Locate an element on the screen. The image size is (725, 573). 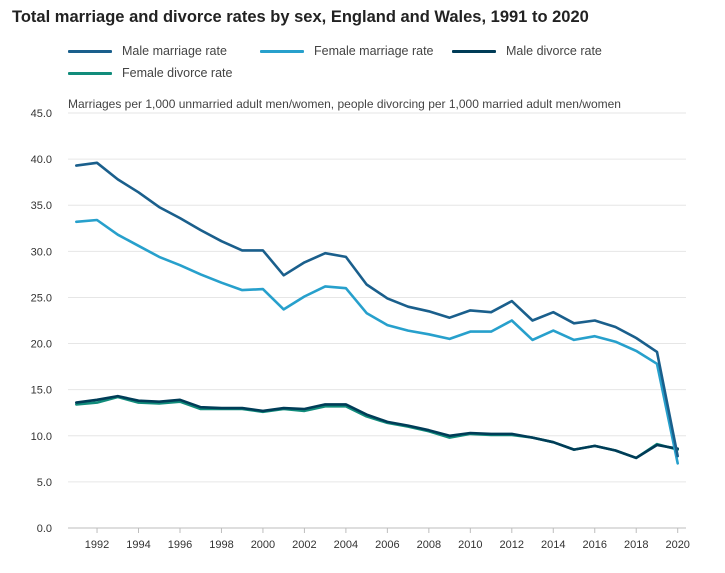
x-tick-label: 2016 is located at coordinates (595, 545).